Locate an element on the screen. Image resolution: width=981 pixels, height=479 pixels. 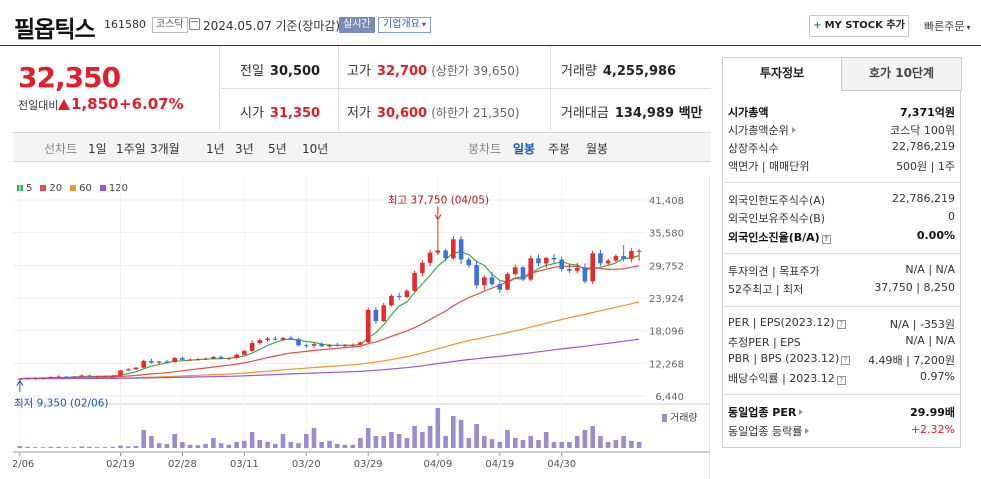
invest-row-value: 0.97% is located at coordinates (937, 376).